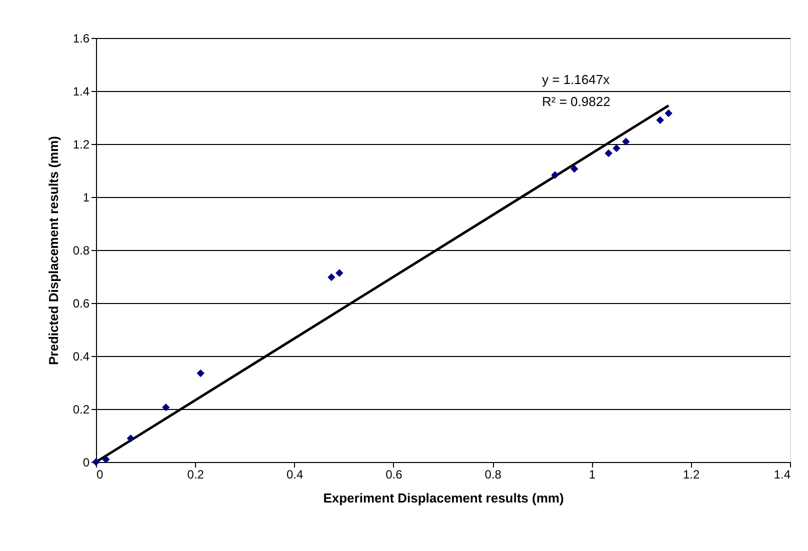 The height and width of the screenshot is (551, 808). What do you see at coordinates (195, 475) in the screenshot?
I see `x-tick-label: 0.2` at bounding box center [195, 475].